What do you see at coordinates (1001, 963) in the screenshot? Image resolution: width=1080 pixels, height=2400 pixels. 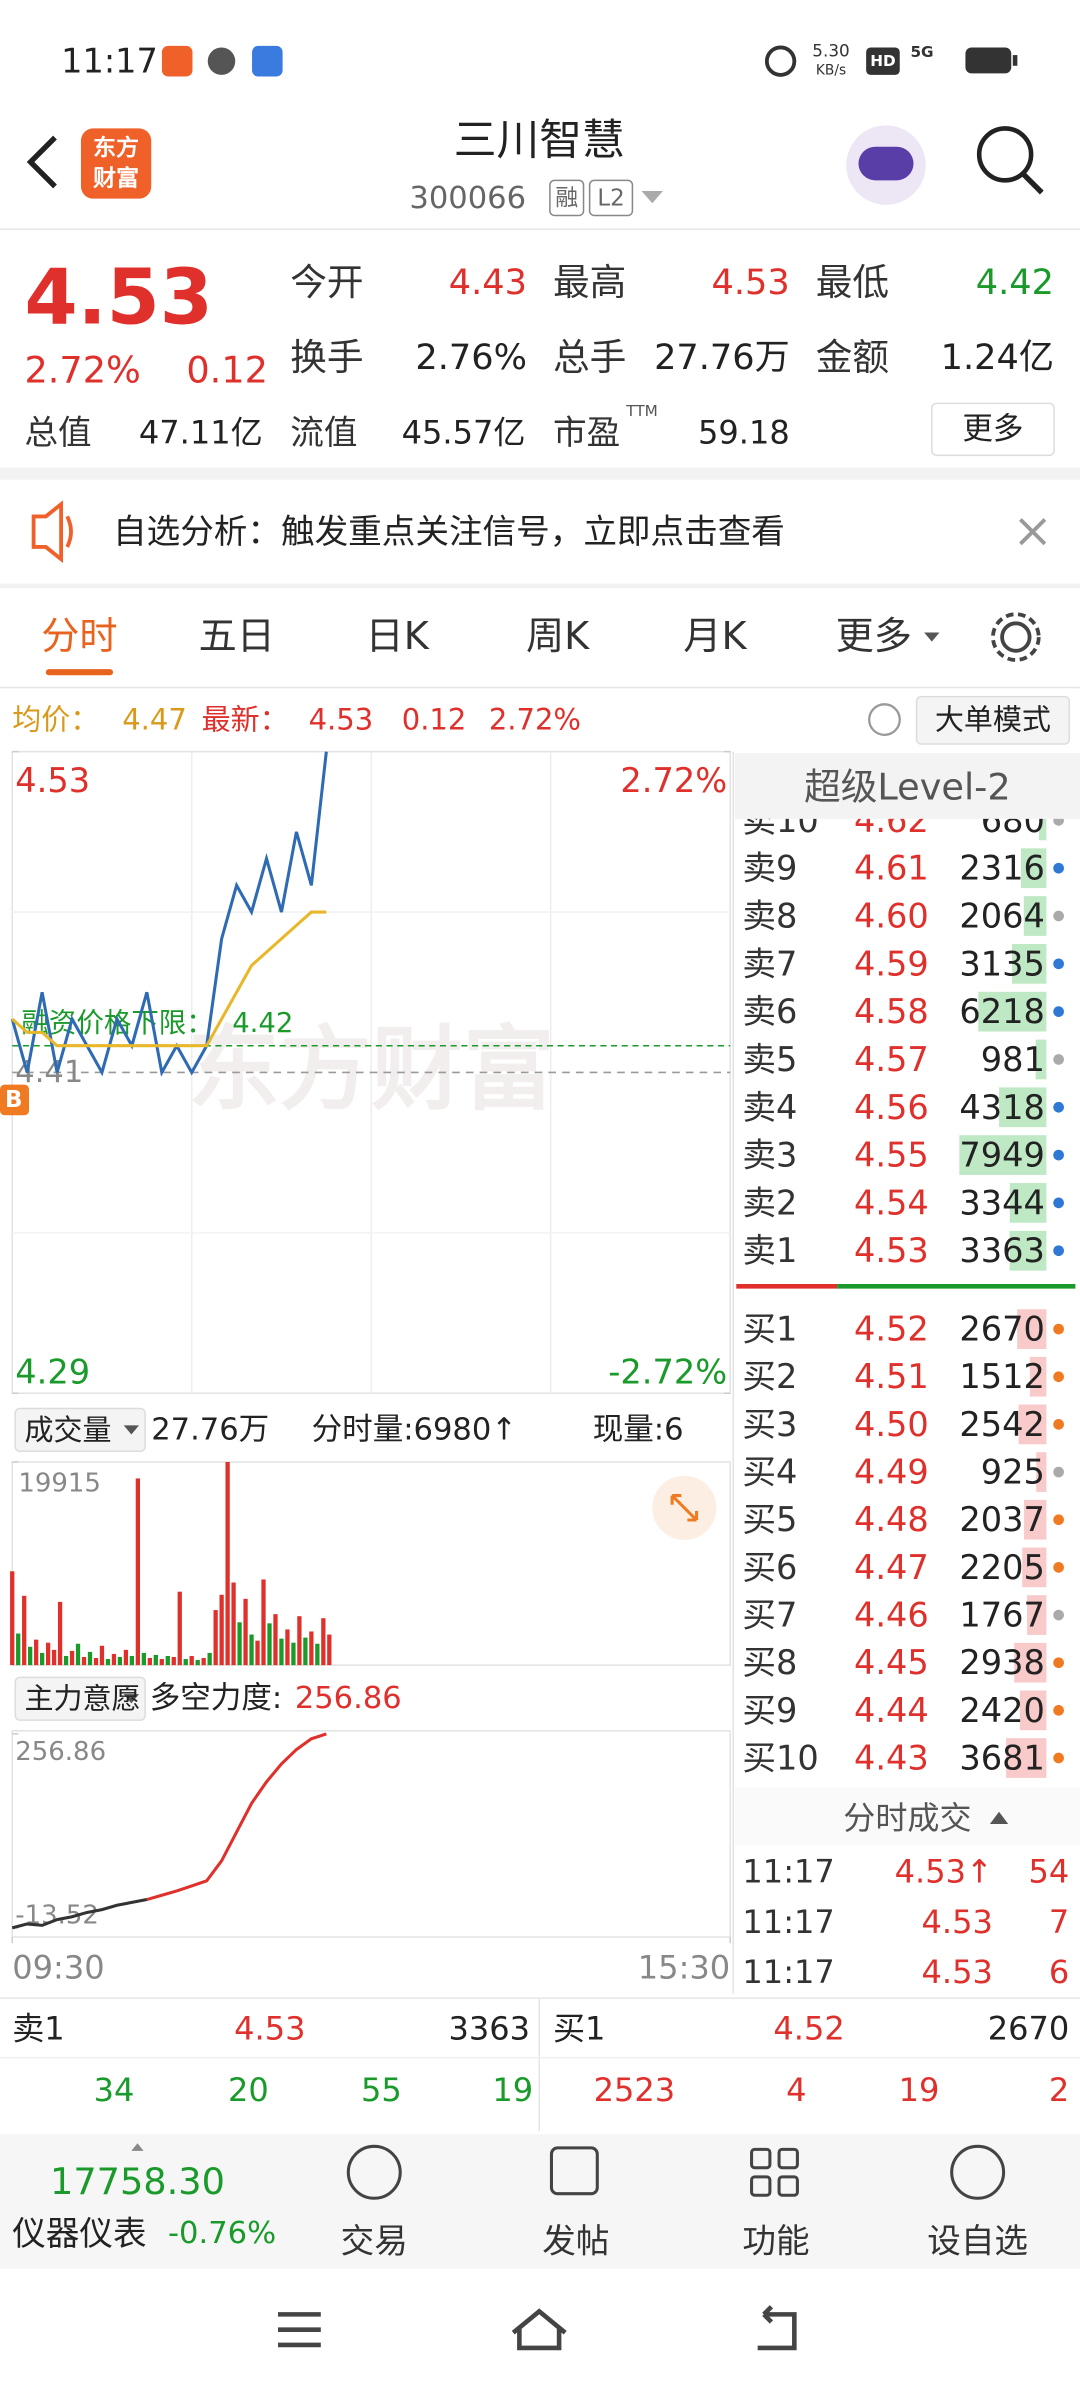 I see `book-volume: 3135` at bounding box center [1001, 963].